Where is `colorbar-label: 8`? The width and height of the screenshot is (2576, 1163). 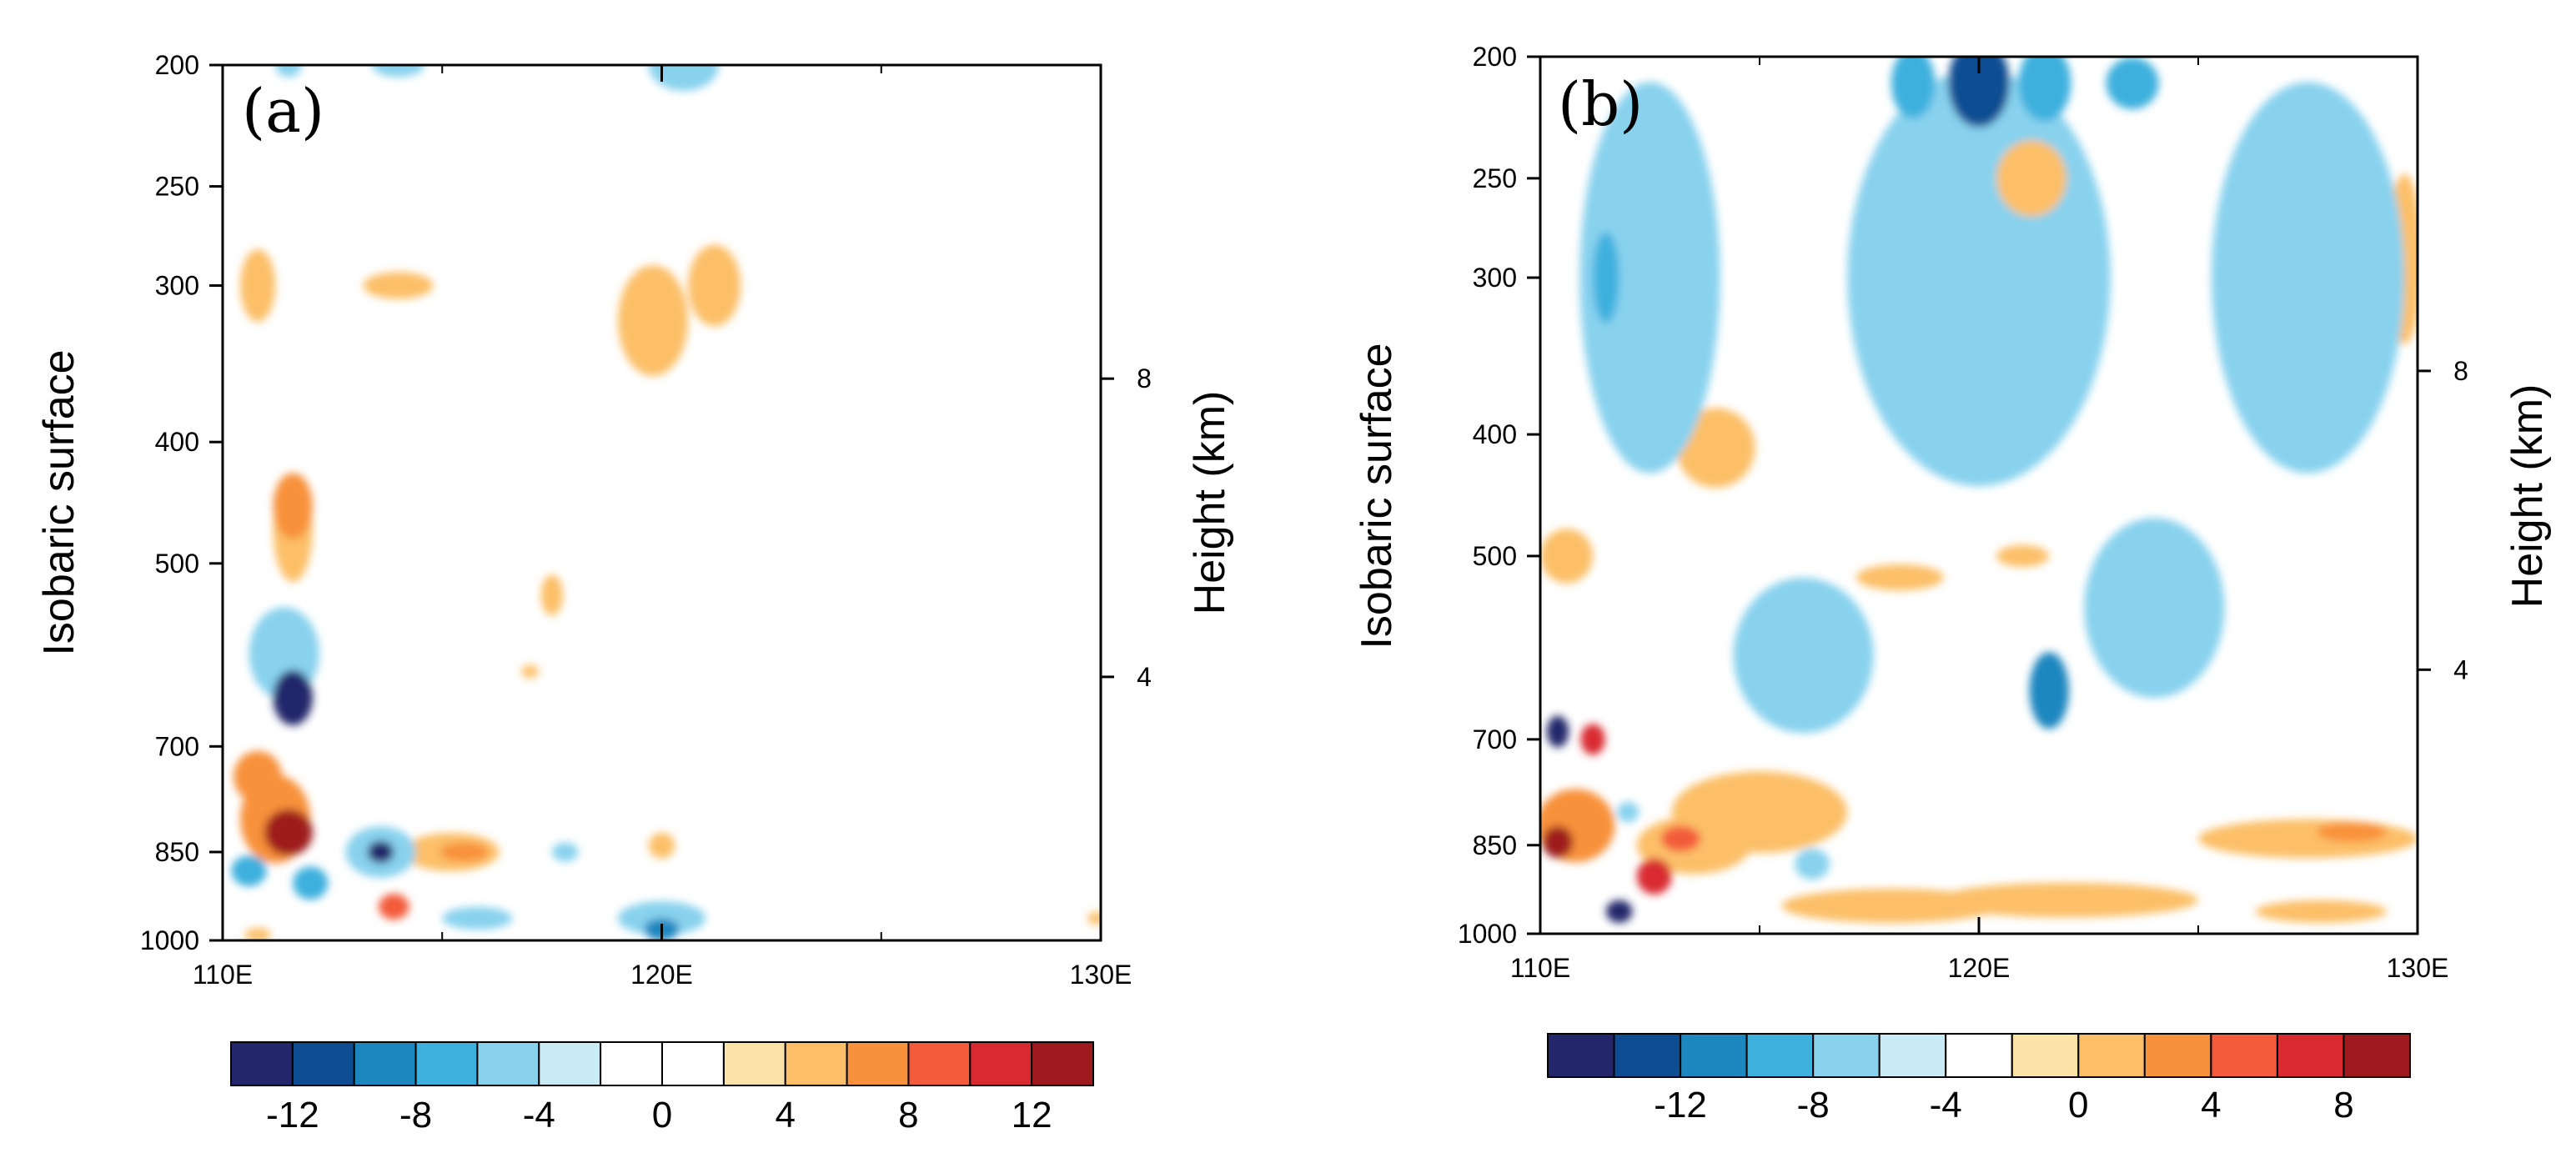 colorbar-label: 8 is located at coordinates (908, 1115).